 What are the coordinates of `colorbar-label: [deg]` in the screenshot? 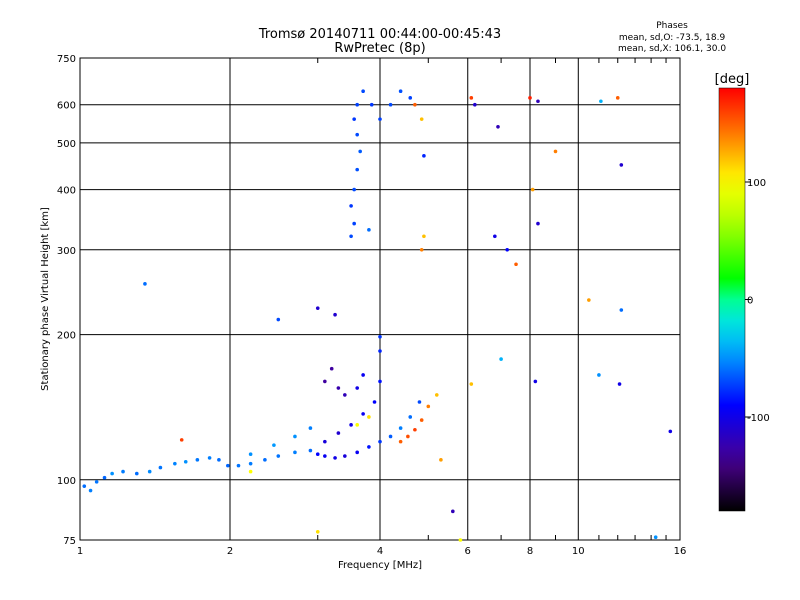 It's located at (732, 79).